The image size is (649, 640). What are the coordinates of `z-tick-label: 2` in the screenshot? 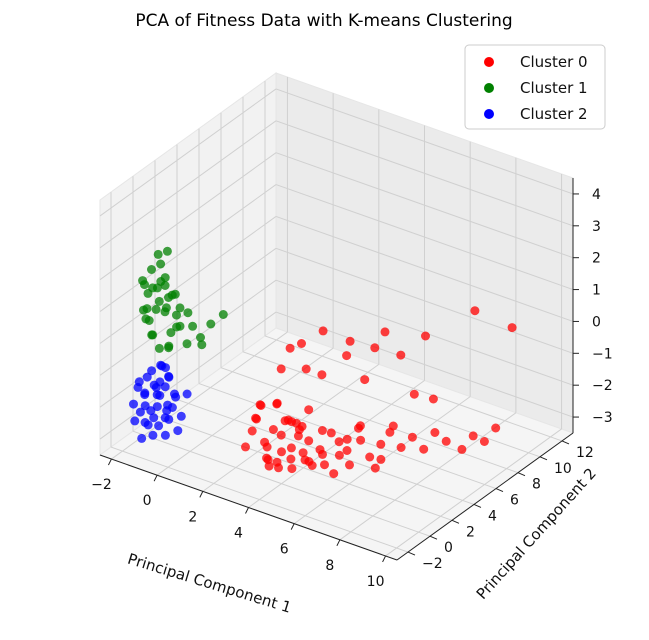 It's located at (596, 259).